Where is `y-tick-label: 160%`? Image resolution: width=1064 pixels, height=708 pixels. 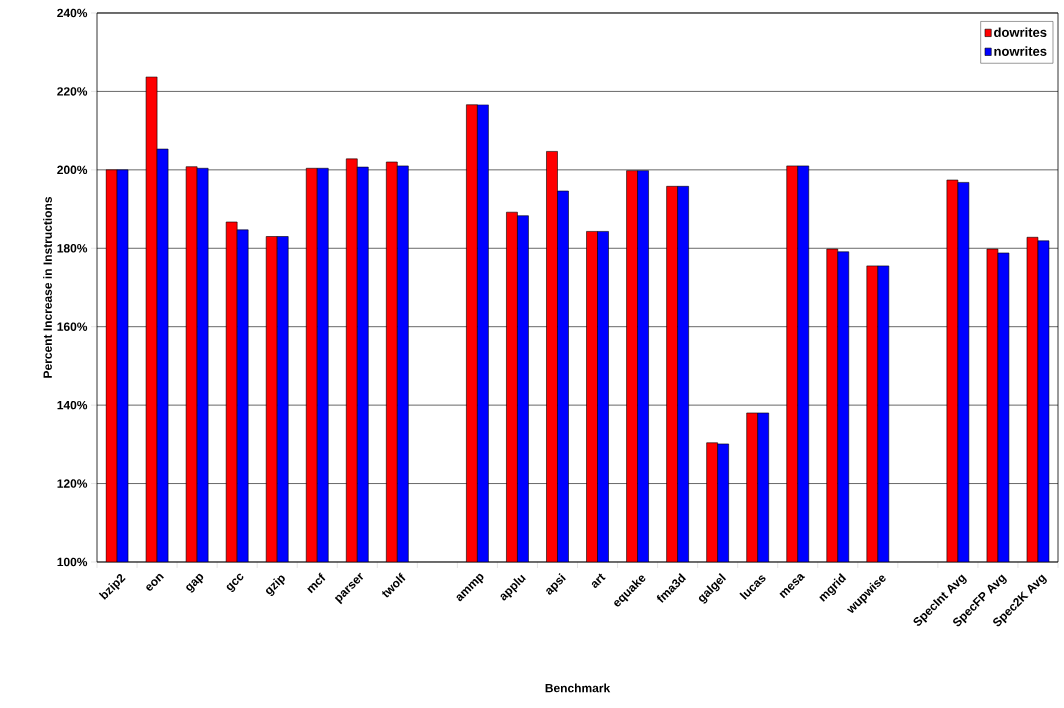
y-tick-label: 160% is located at coordinates (72, 326).